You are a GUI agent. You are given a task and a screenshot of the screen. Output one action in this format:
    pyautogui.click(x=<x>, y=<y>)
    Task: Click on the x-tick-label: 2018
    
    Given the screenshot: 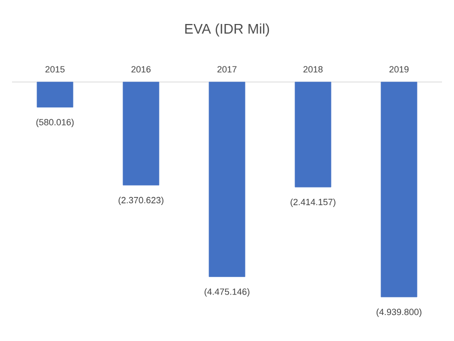 What is the action you would take?
    pyautogui.click(x=313, y=69)
    